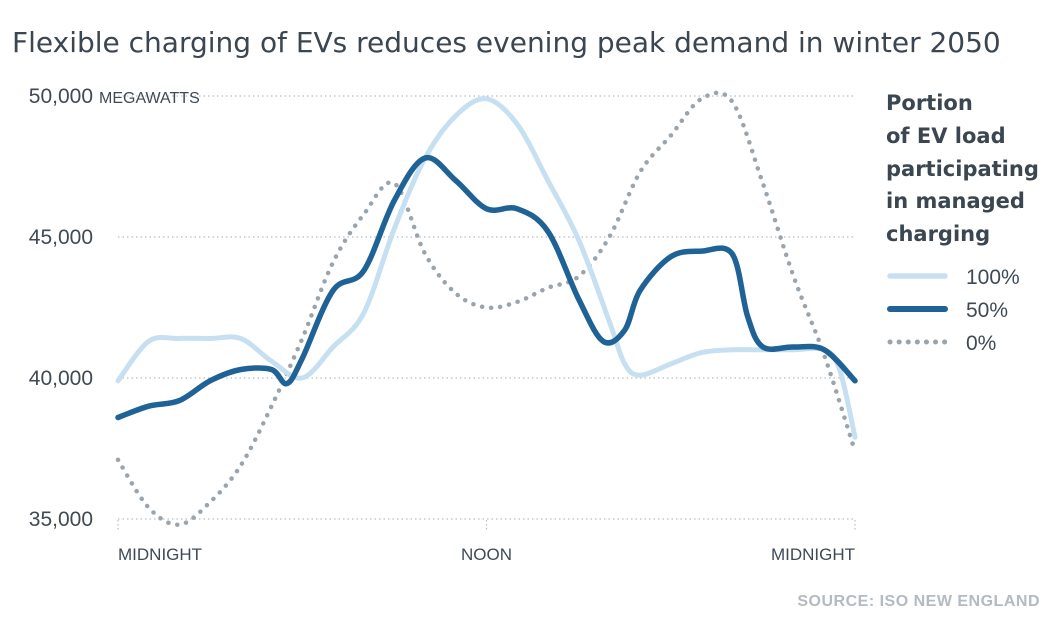 Image resolution: width=1060 pixels, height=636 pixels. Describe the element at coordinates (61, 237) in the screenshot. I see `y-tick-label: 45,000` at that location.